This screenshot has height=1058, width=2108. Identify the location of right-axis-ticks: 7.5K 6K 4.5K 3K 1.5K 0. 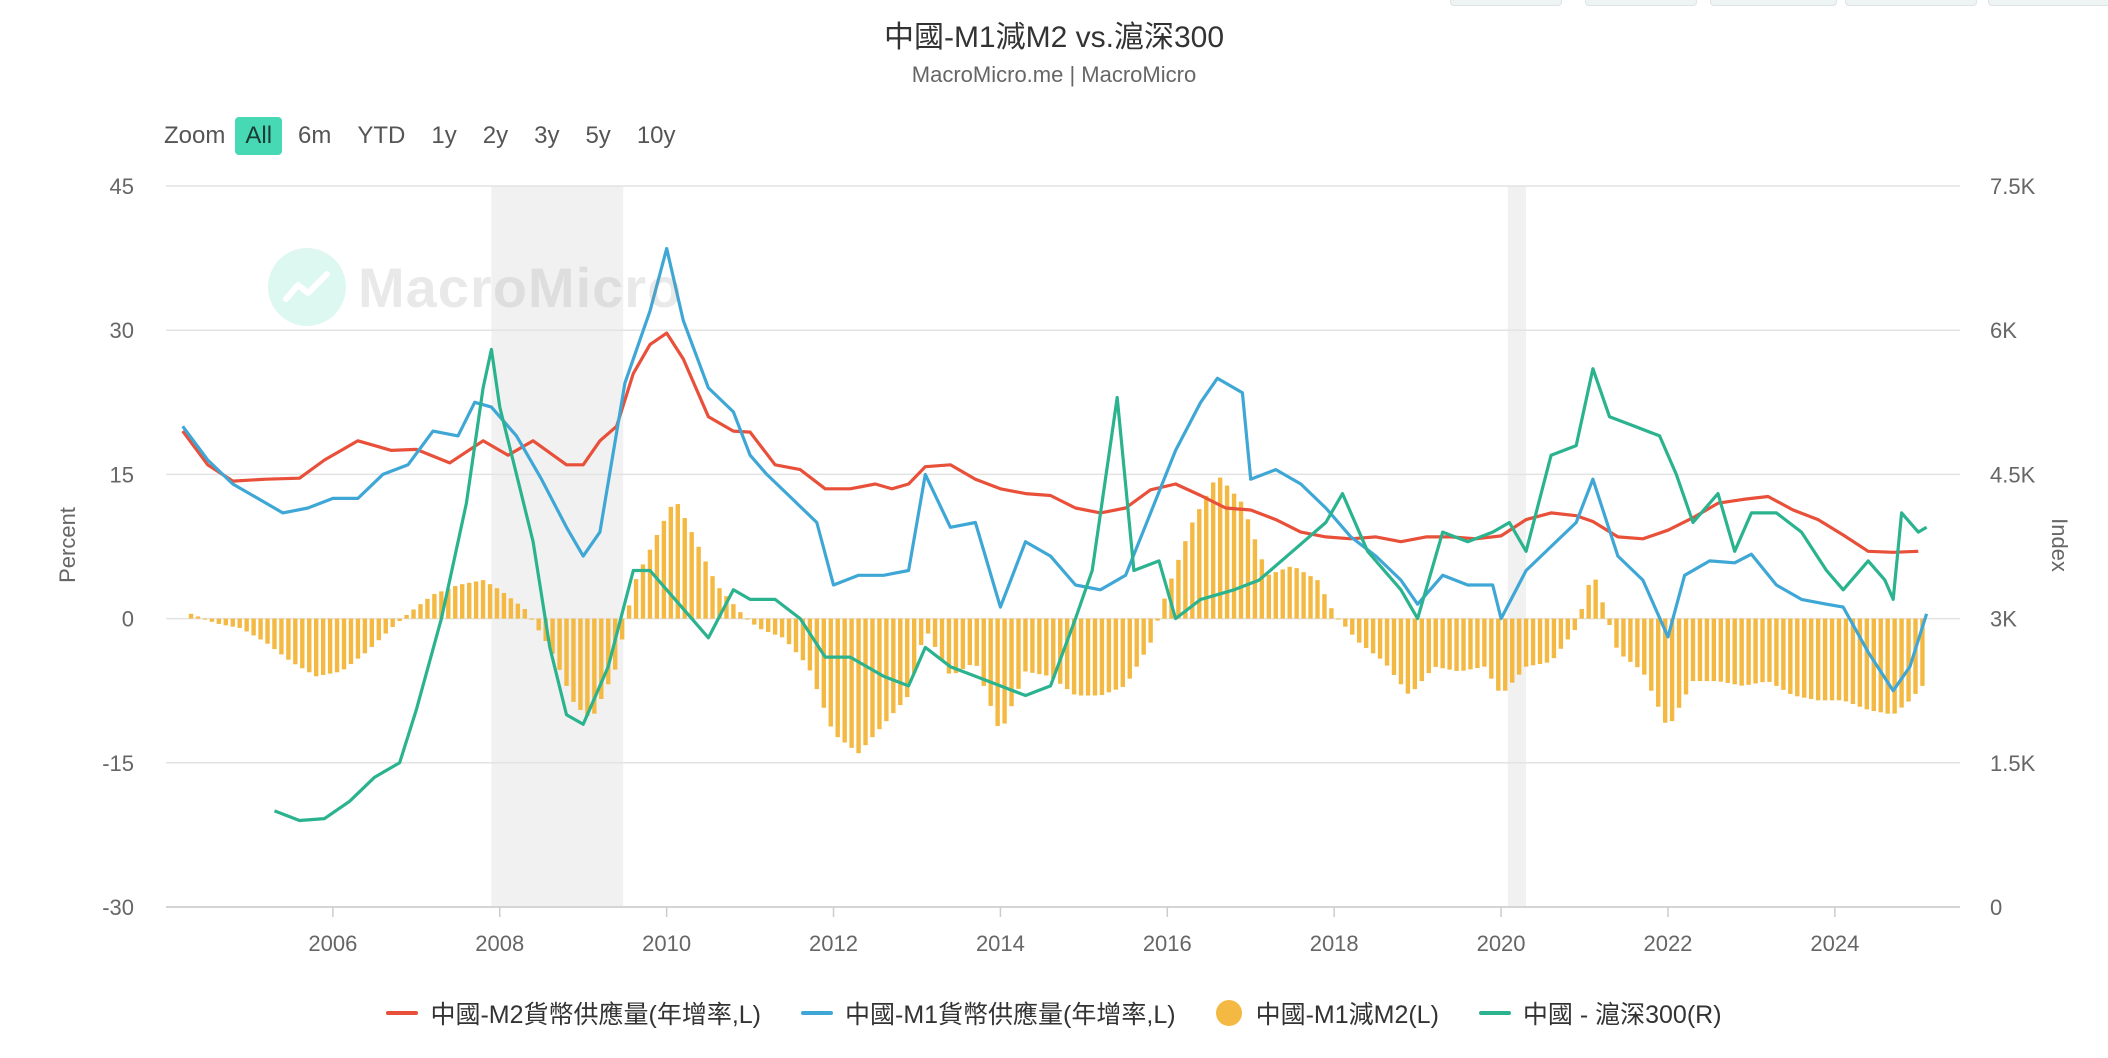
(2013, 547).